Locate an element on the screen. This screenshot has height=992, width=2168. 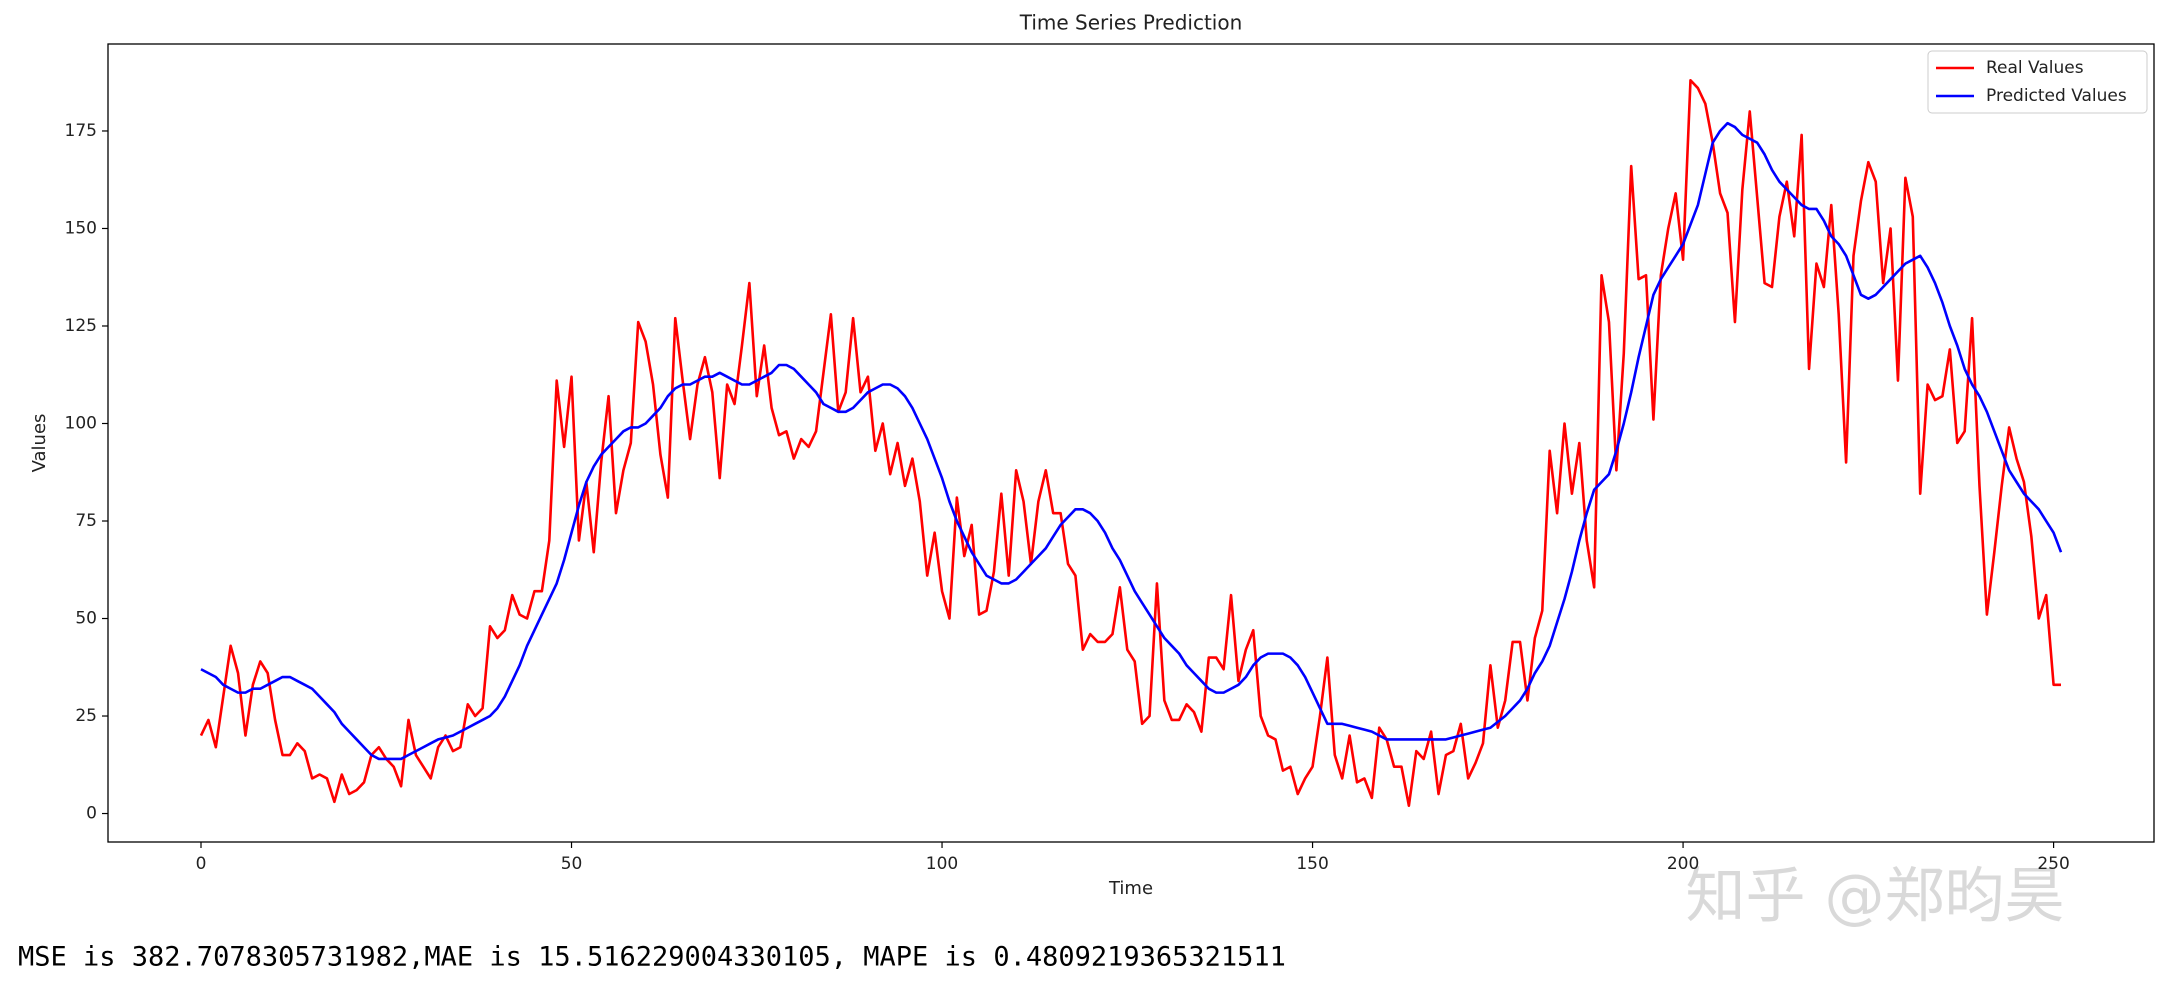
watermark: 知乎 @郑昀昊 is located at coordinates (1874, 897).